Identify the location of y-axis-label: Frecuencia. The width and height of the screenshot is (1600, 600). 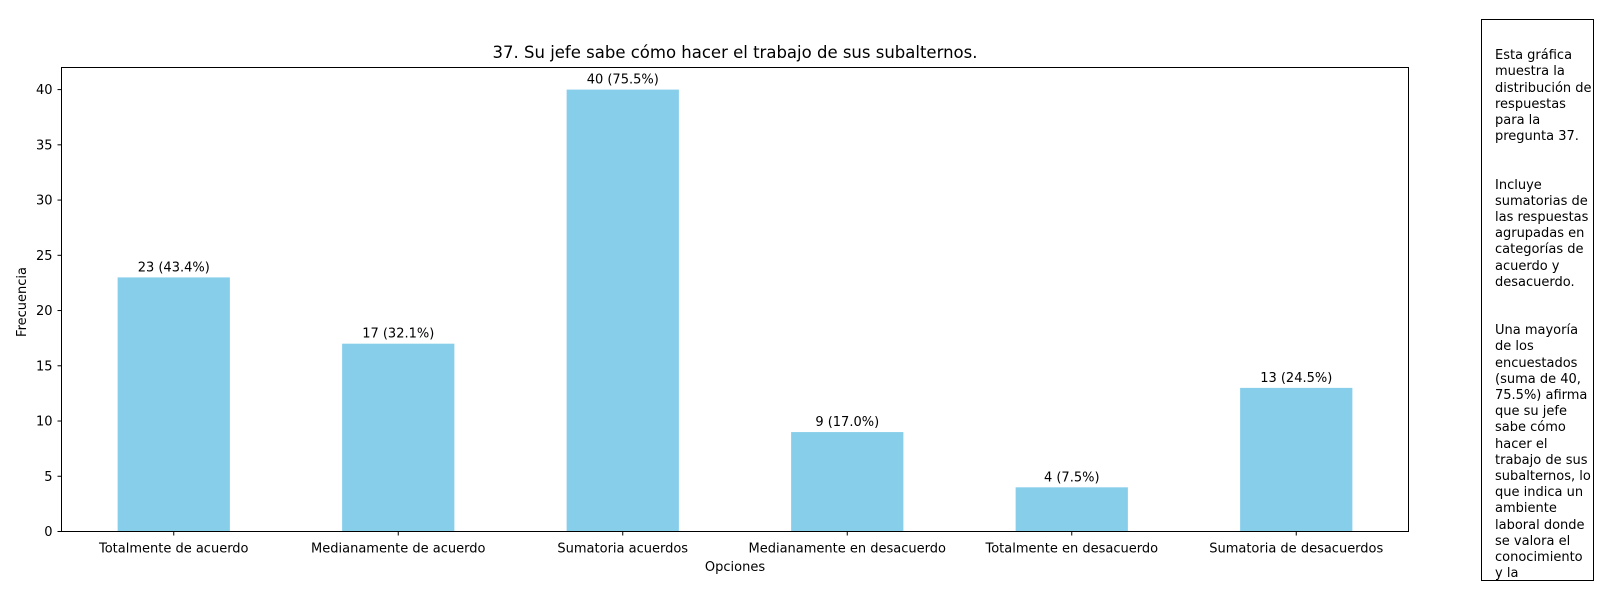
(22, 302).